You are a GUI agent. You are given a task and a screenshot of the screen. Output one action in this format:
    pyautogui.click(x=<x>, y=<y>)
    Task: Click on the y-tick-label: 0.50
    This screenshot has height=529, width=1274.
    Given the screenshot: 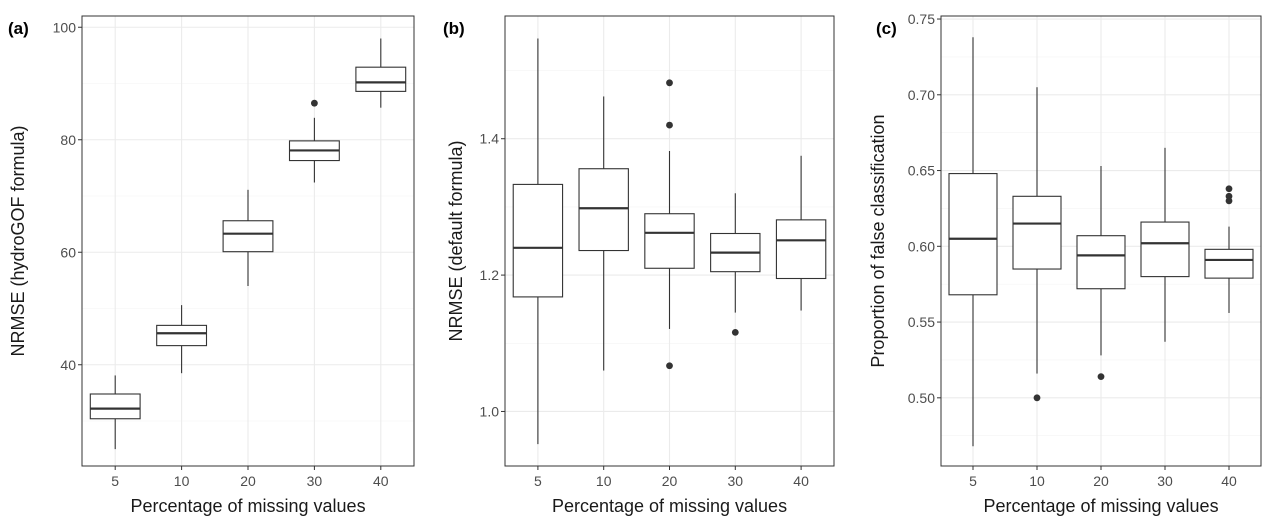 What is the action you would take?
    pyautogui.click(x=921, y=398)
    